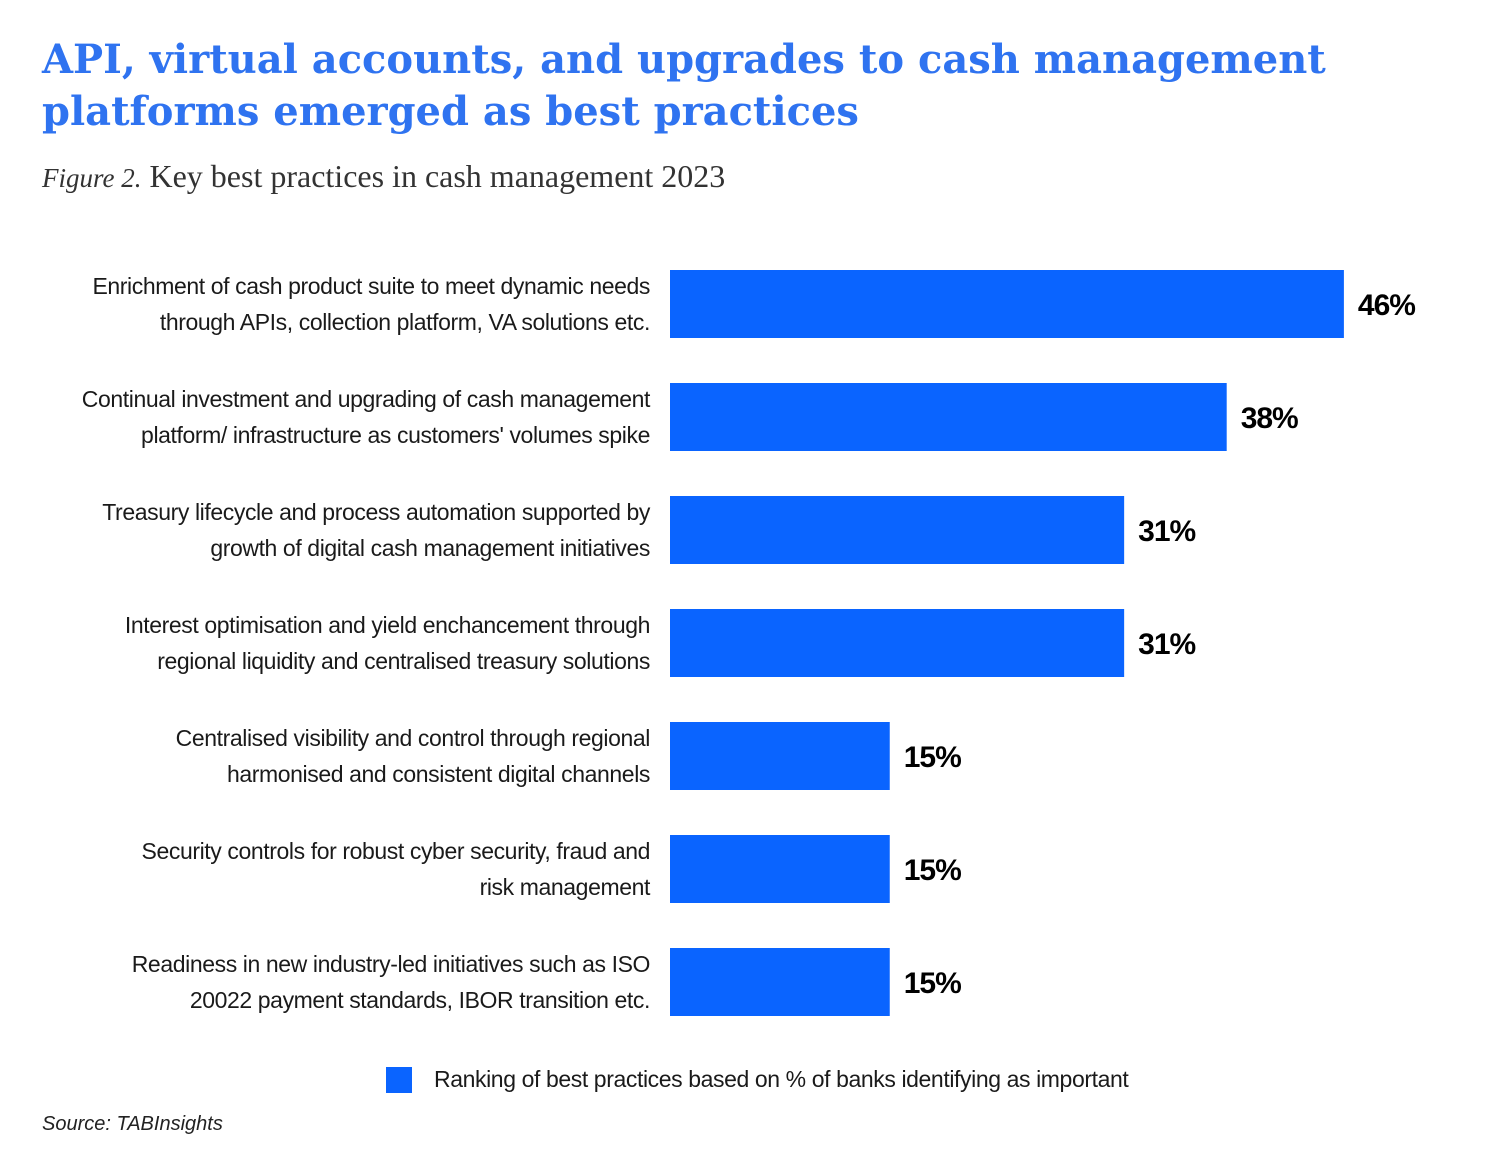  I want to click on value-label-6: 15%, so click(932, 870).